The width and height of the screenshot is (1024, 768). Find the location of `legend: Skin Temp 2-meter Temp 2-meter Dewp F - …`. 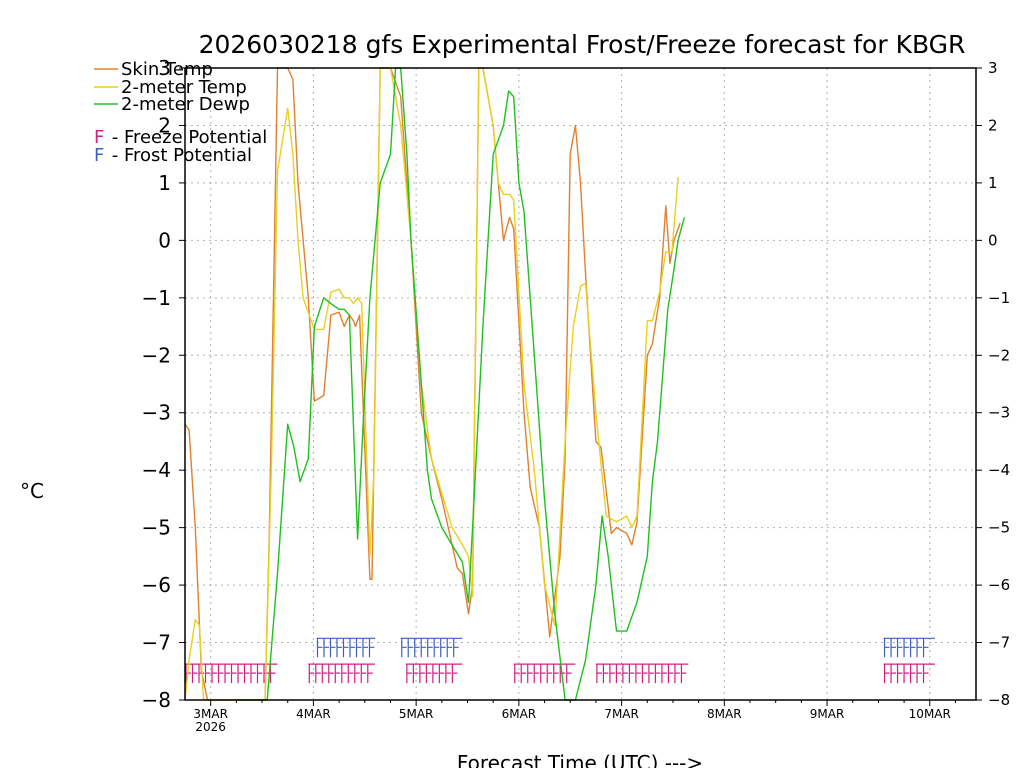

legend: Skin Temp 2-meter Temp 2-meter Dewp F - … is located at coordinates (180, 112).